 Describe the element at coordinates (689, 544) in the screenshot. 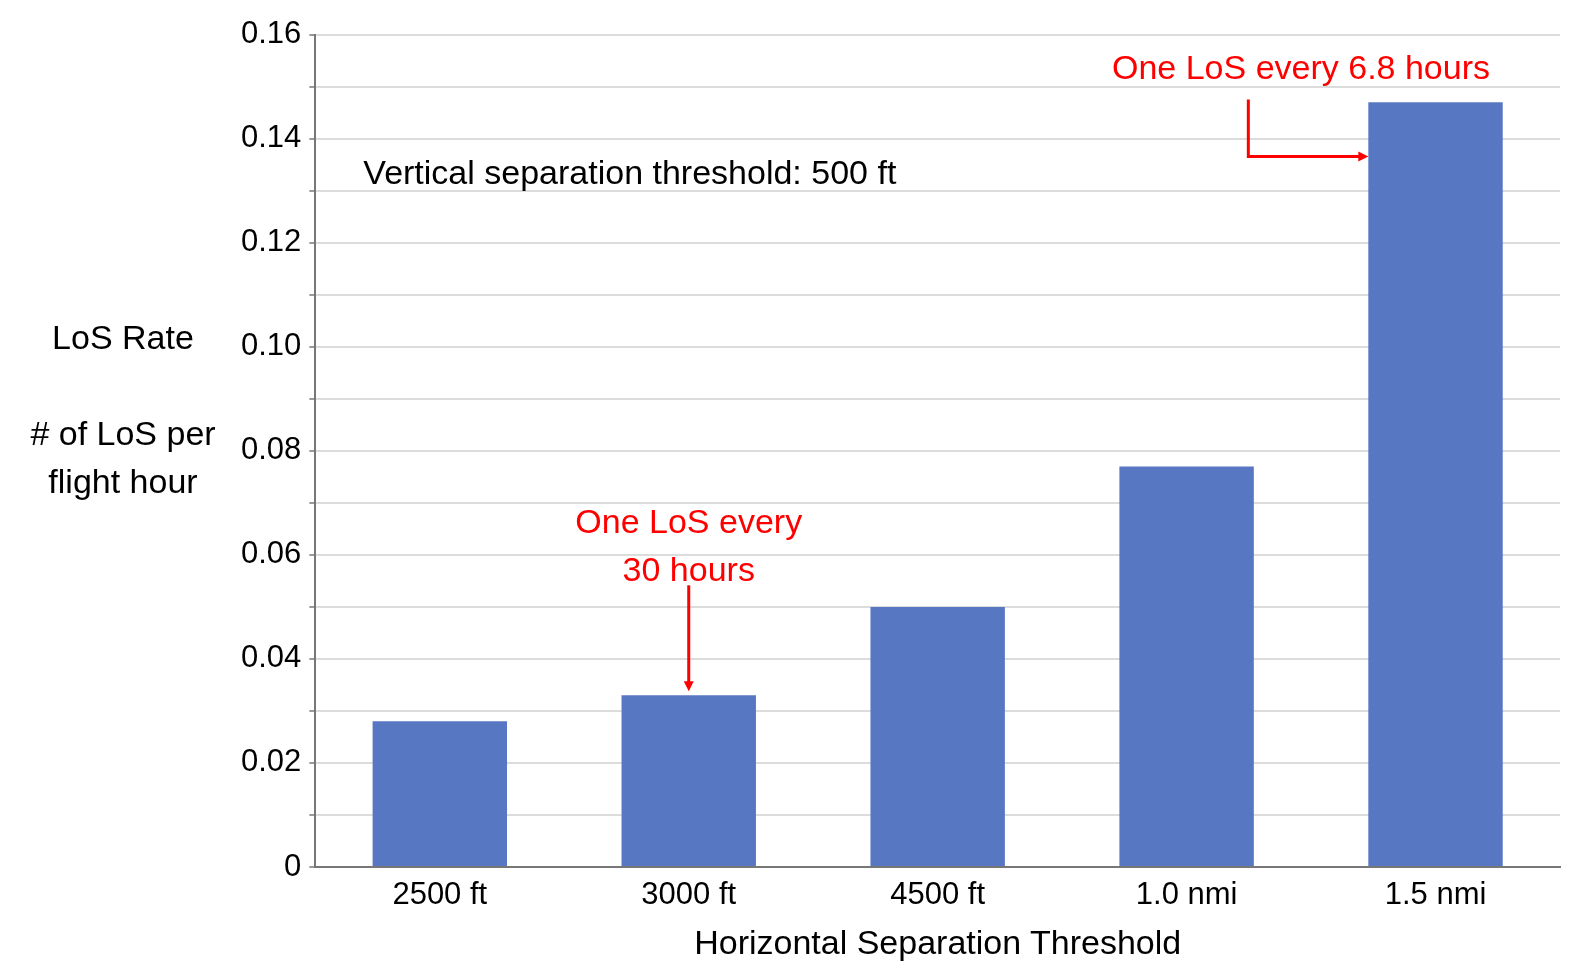

I see `annotation: One LoS every 30 hours` at that location.